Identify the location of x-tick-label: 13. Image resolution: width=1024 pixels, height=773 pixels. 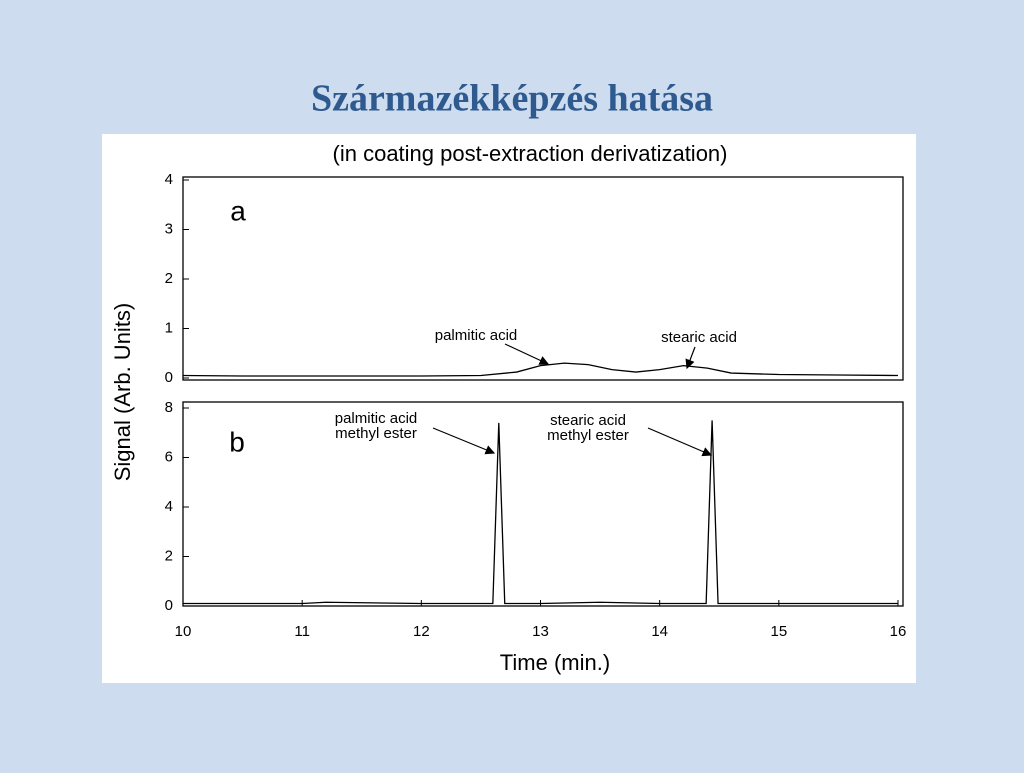
(540, 631).